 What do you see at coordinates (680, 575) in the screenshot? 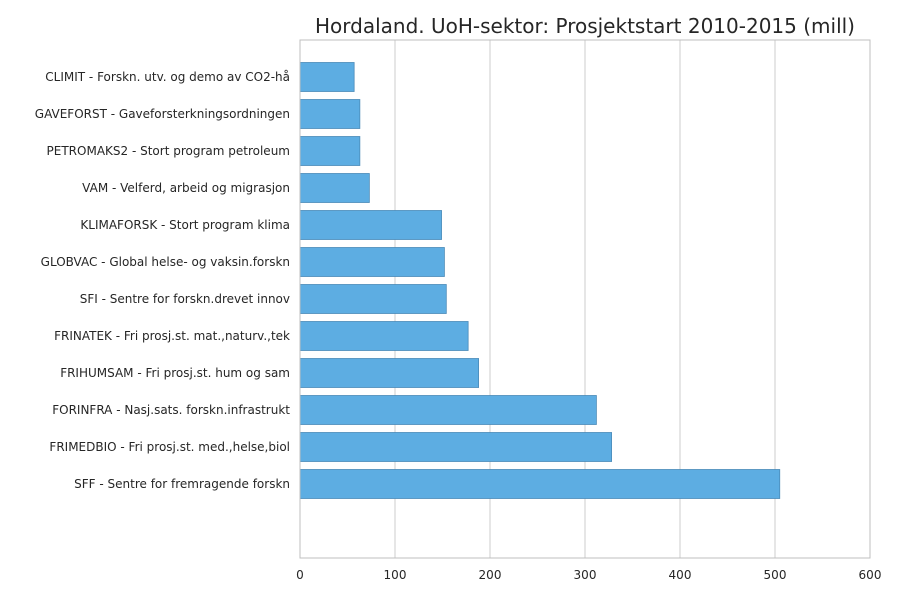
I see `x-tick-label: 400` at bounding box center [680, 575].